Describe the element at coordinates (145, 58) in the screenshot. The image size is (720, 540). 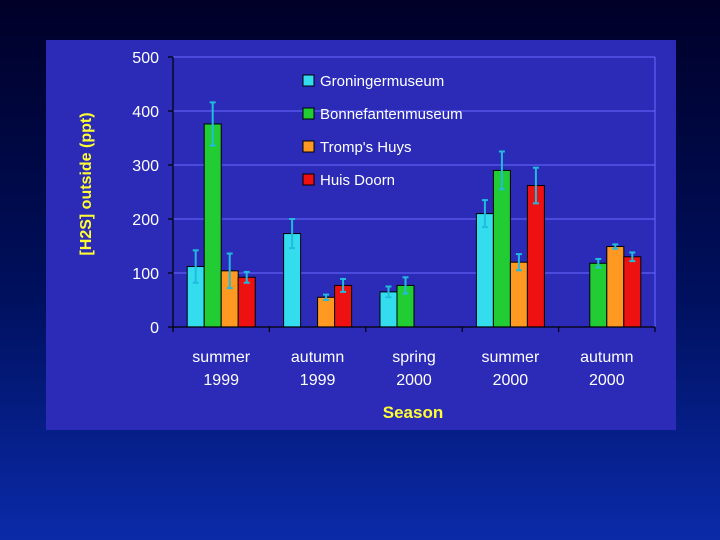
I see `y-tick-label: 500` at that location.